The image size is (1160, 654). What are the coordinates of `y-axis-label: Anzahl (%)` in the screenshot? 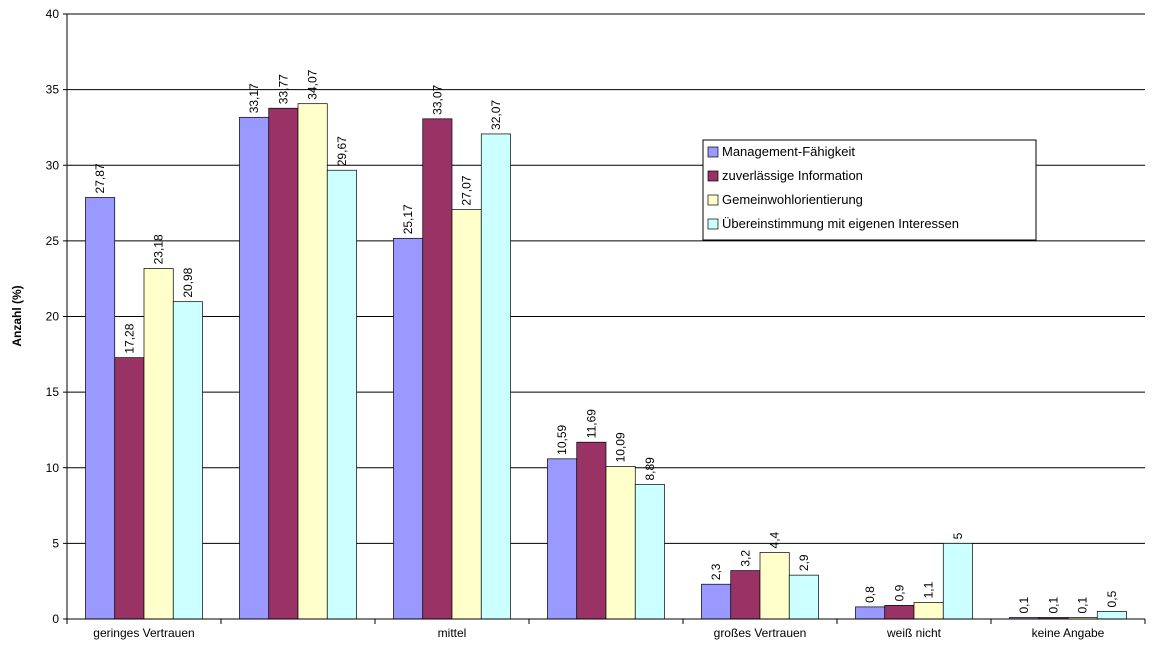 It's located at (17, 315).